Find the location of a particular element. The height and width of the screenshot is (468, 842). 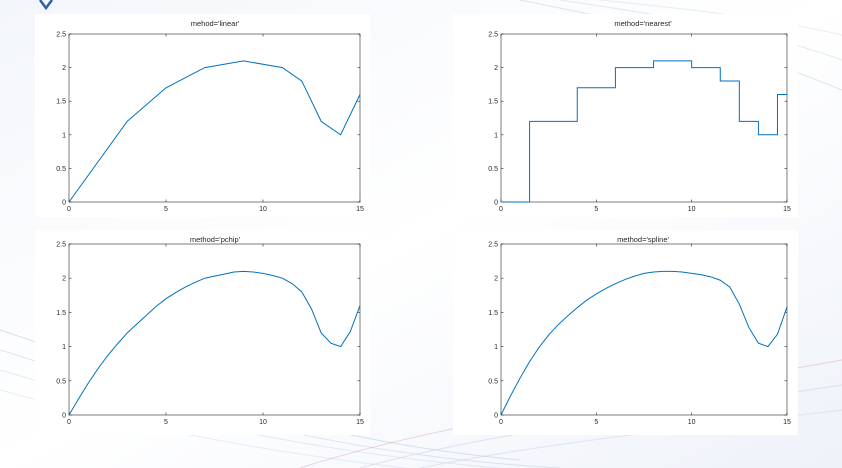

chart-title: method='nearest' is located at coordinates (643, 23).